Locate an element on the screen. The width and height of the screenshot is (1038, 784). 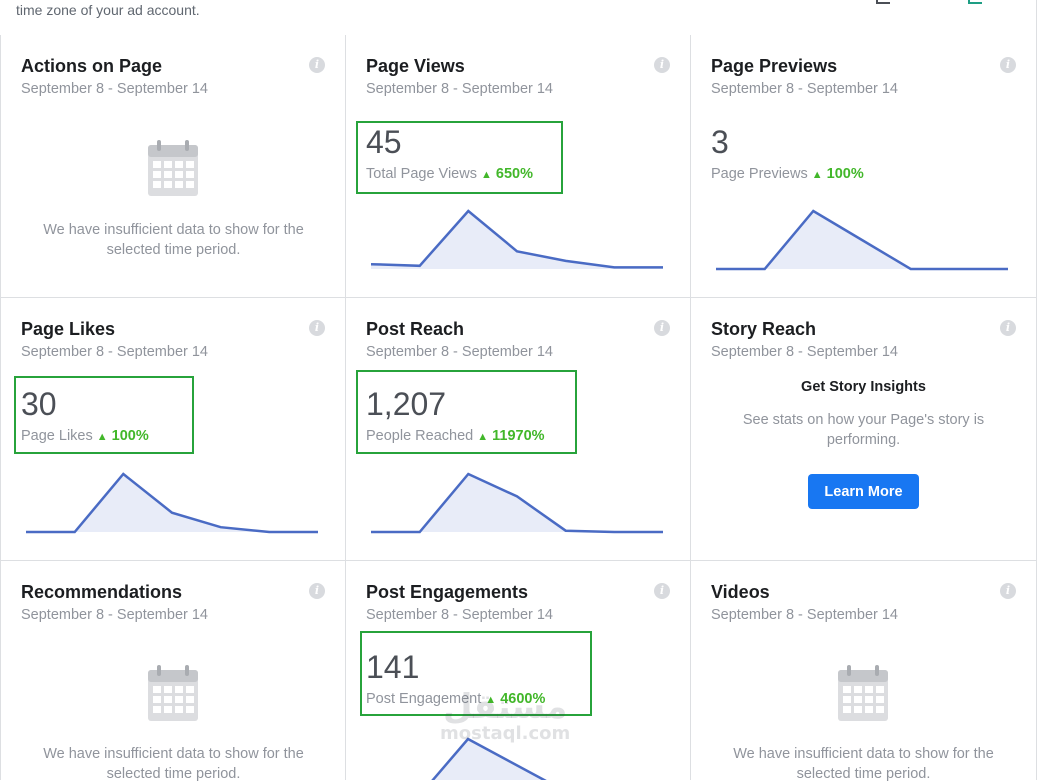
share-icon is located at coordinates (975, 2).